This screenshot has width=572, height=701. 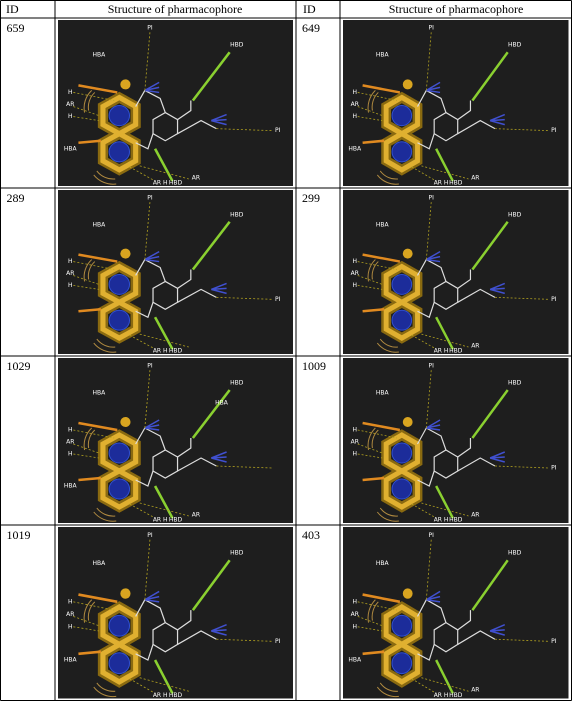 What do you see at coordinates (16, 28) in the screenshot?
I see `id-cell: 659` at bounding box center [16, 28].